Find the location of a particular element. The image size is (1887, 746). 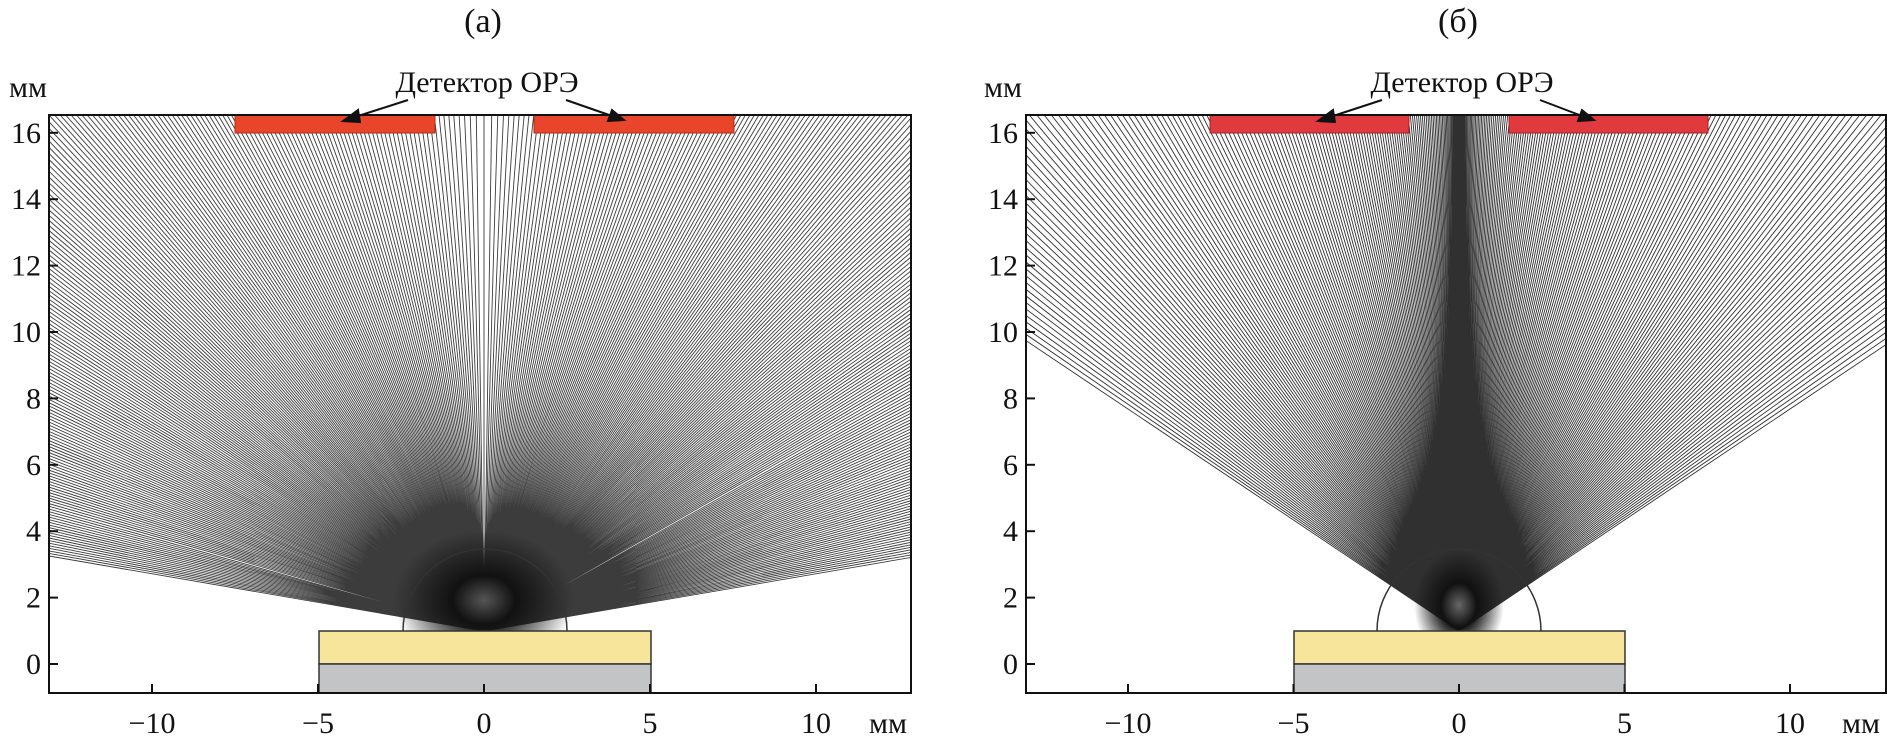

panel-a-detector-left is located at coordinates (335, 124).